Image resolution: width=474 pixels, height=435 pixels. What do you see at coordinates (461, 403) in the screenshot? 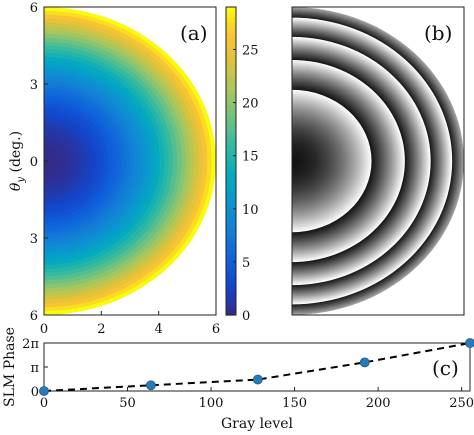
I see `x-tick-label: 250` at bounding box center [461, 403].